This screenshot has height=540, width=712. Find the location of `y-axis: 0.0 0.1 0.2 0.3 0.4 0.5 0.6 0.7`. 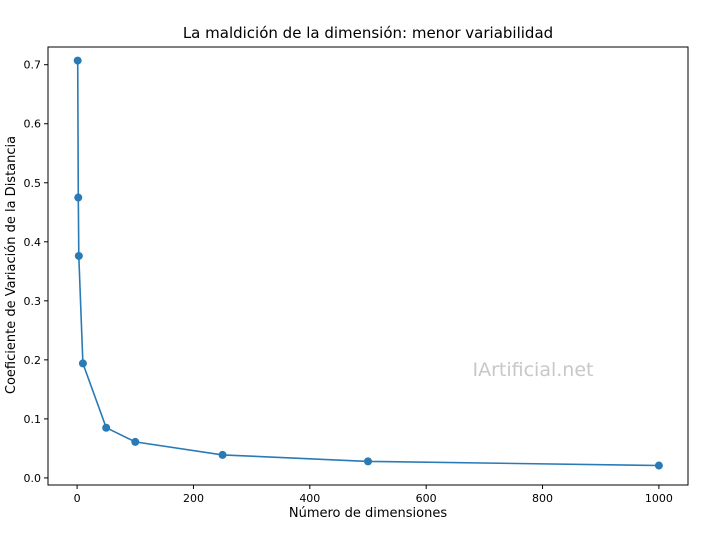

y-axis: 0.0 0.1 0.2 0.3 0.4 0.5 0.6 0.7 is located at coordinates (36, 272).